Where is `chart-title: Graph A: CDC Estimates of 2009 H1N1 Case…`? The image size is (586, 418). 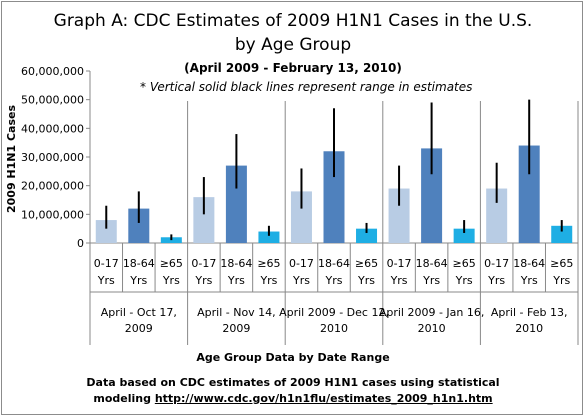 chart-title: Graph A: CDC Estimates of 2009 H1N1 Case… is located at coordinates (293, 21).